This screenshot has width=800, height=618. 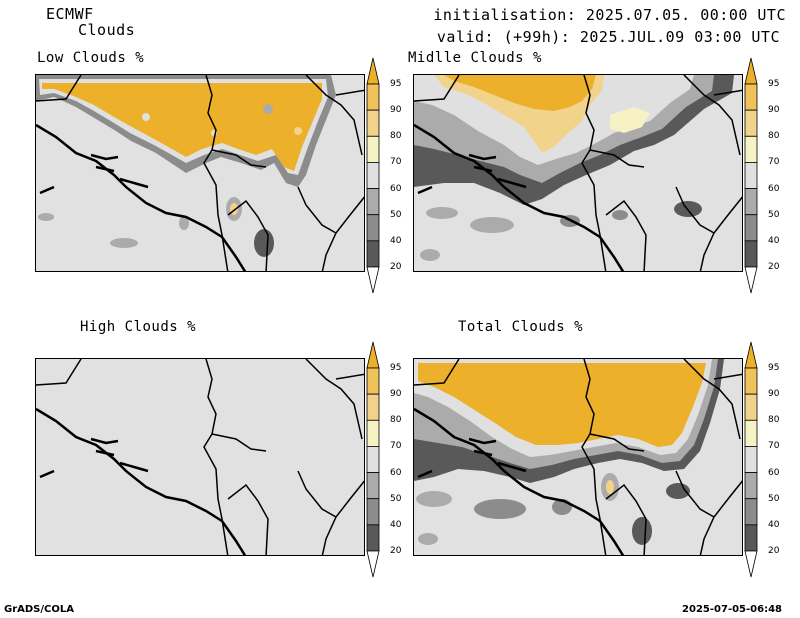 What do you see at coordinates (39, 609) in the screenshot?
I see `footer-software: GrADS/COLA` at bounding box center [39, 609].